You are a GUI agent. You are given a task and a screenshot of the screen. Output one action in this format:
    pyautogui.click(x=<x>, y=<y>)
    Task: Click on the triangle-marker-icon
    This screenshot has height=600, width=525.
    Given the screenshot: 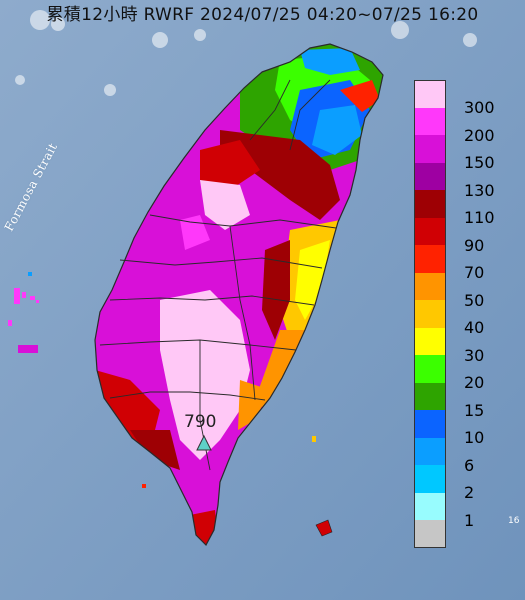 What is the action you would take?
    pyautogui.click(x=204, y=442)
    